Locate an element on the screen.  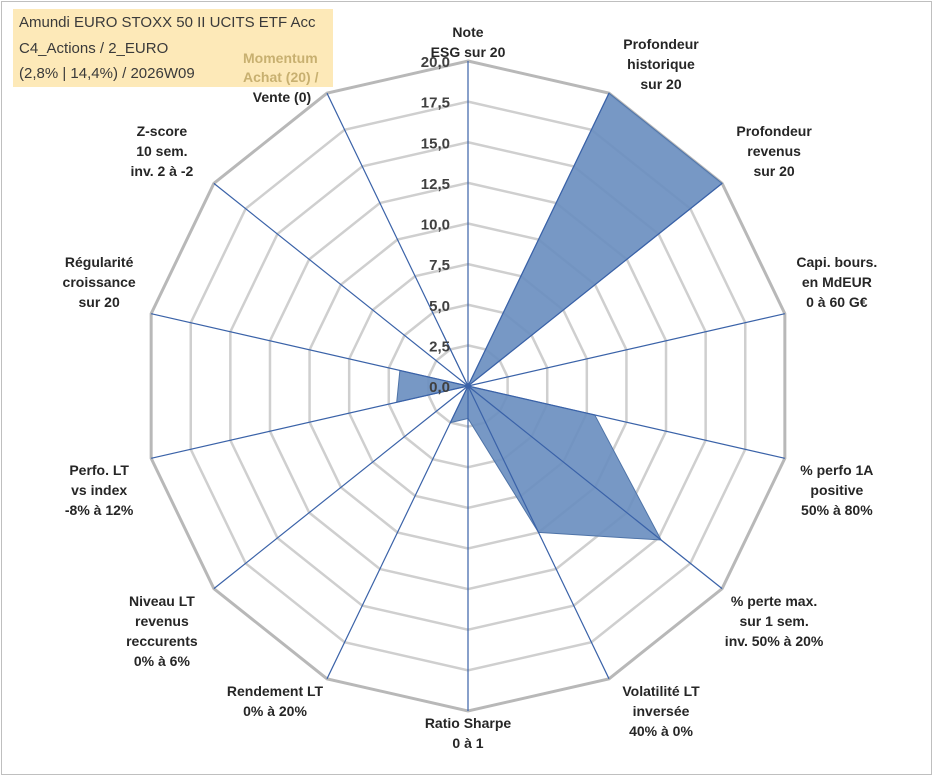
momentum-line-2: Achat (20) / is located at coordinates (281, 77).